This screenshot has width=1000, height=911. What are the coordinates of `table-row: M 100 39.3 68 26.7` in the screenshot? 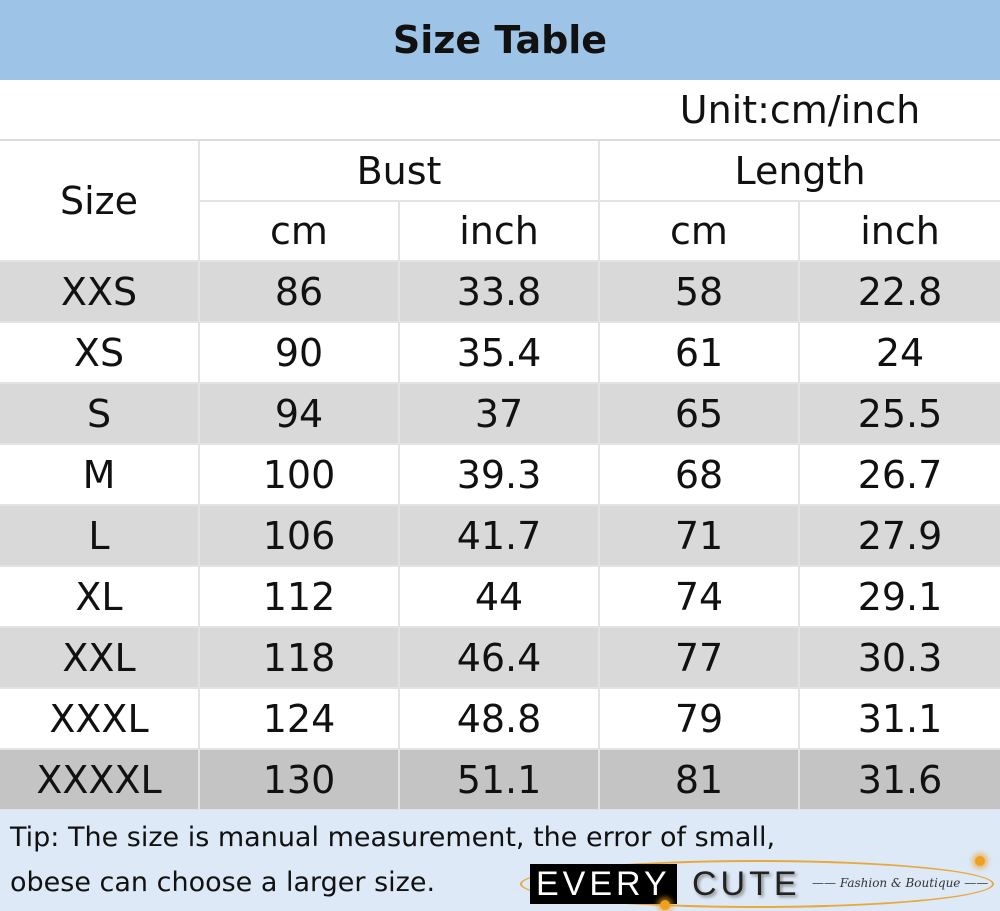 It's located at (500, 475).